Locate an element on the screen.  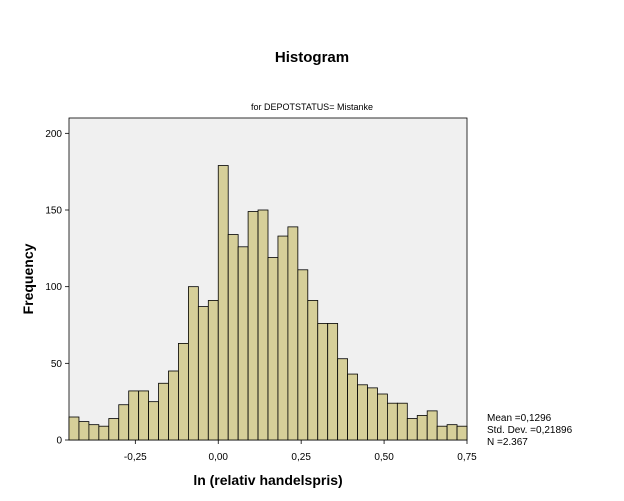
x-tick-label: 0,75 is located at coordinates (467, 457).